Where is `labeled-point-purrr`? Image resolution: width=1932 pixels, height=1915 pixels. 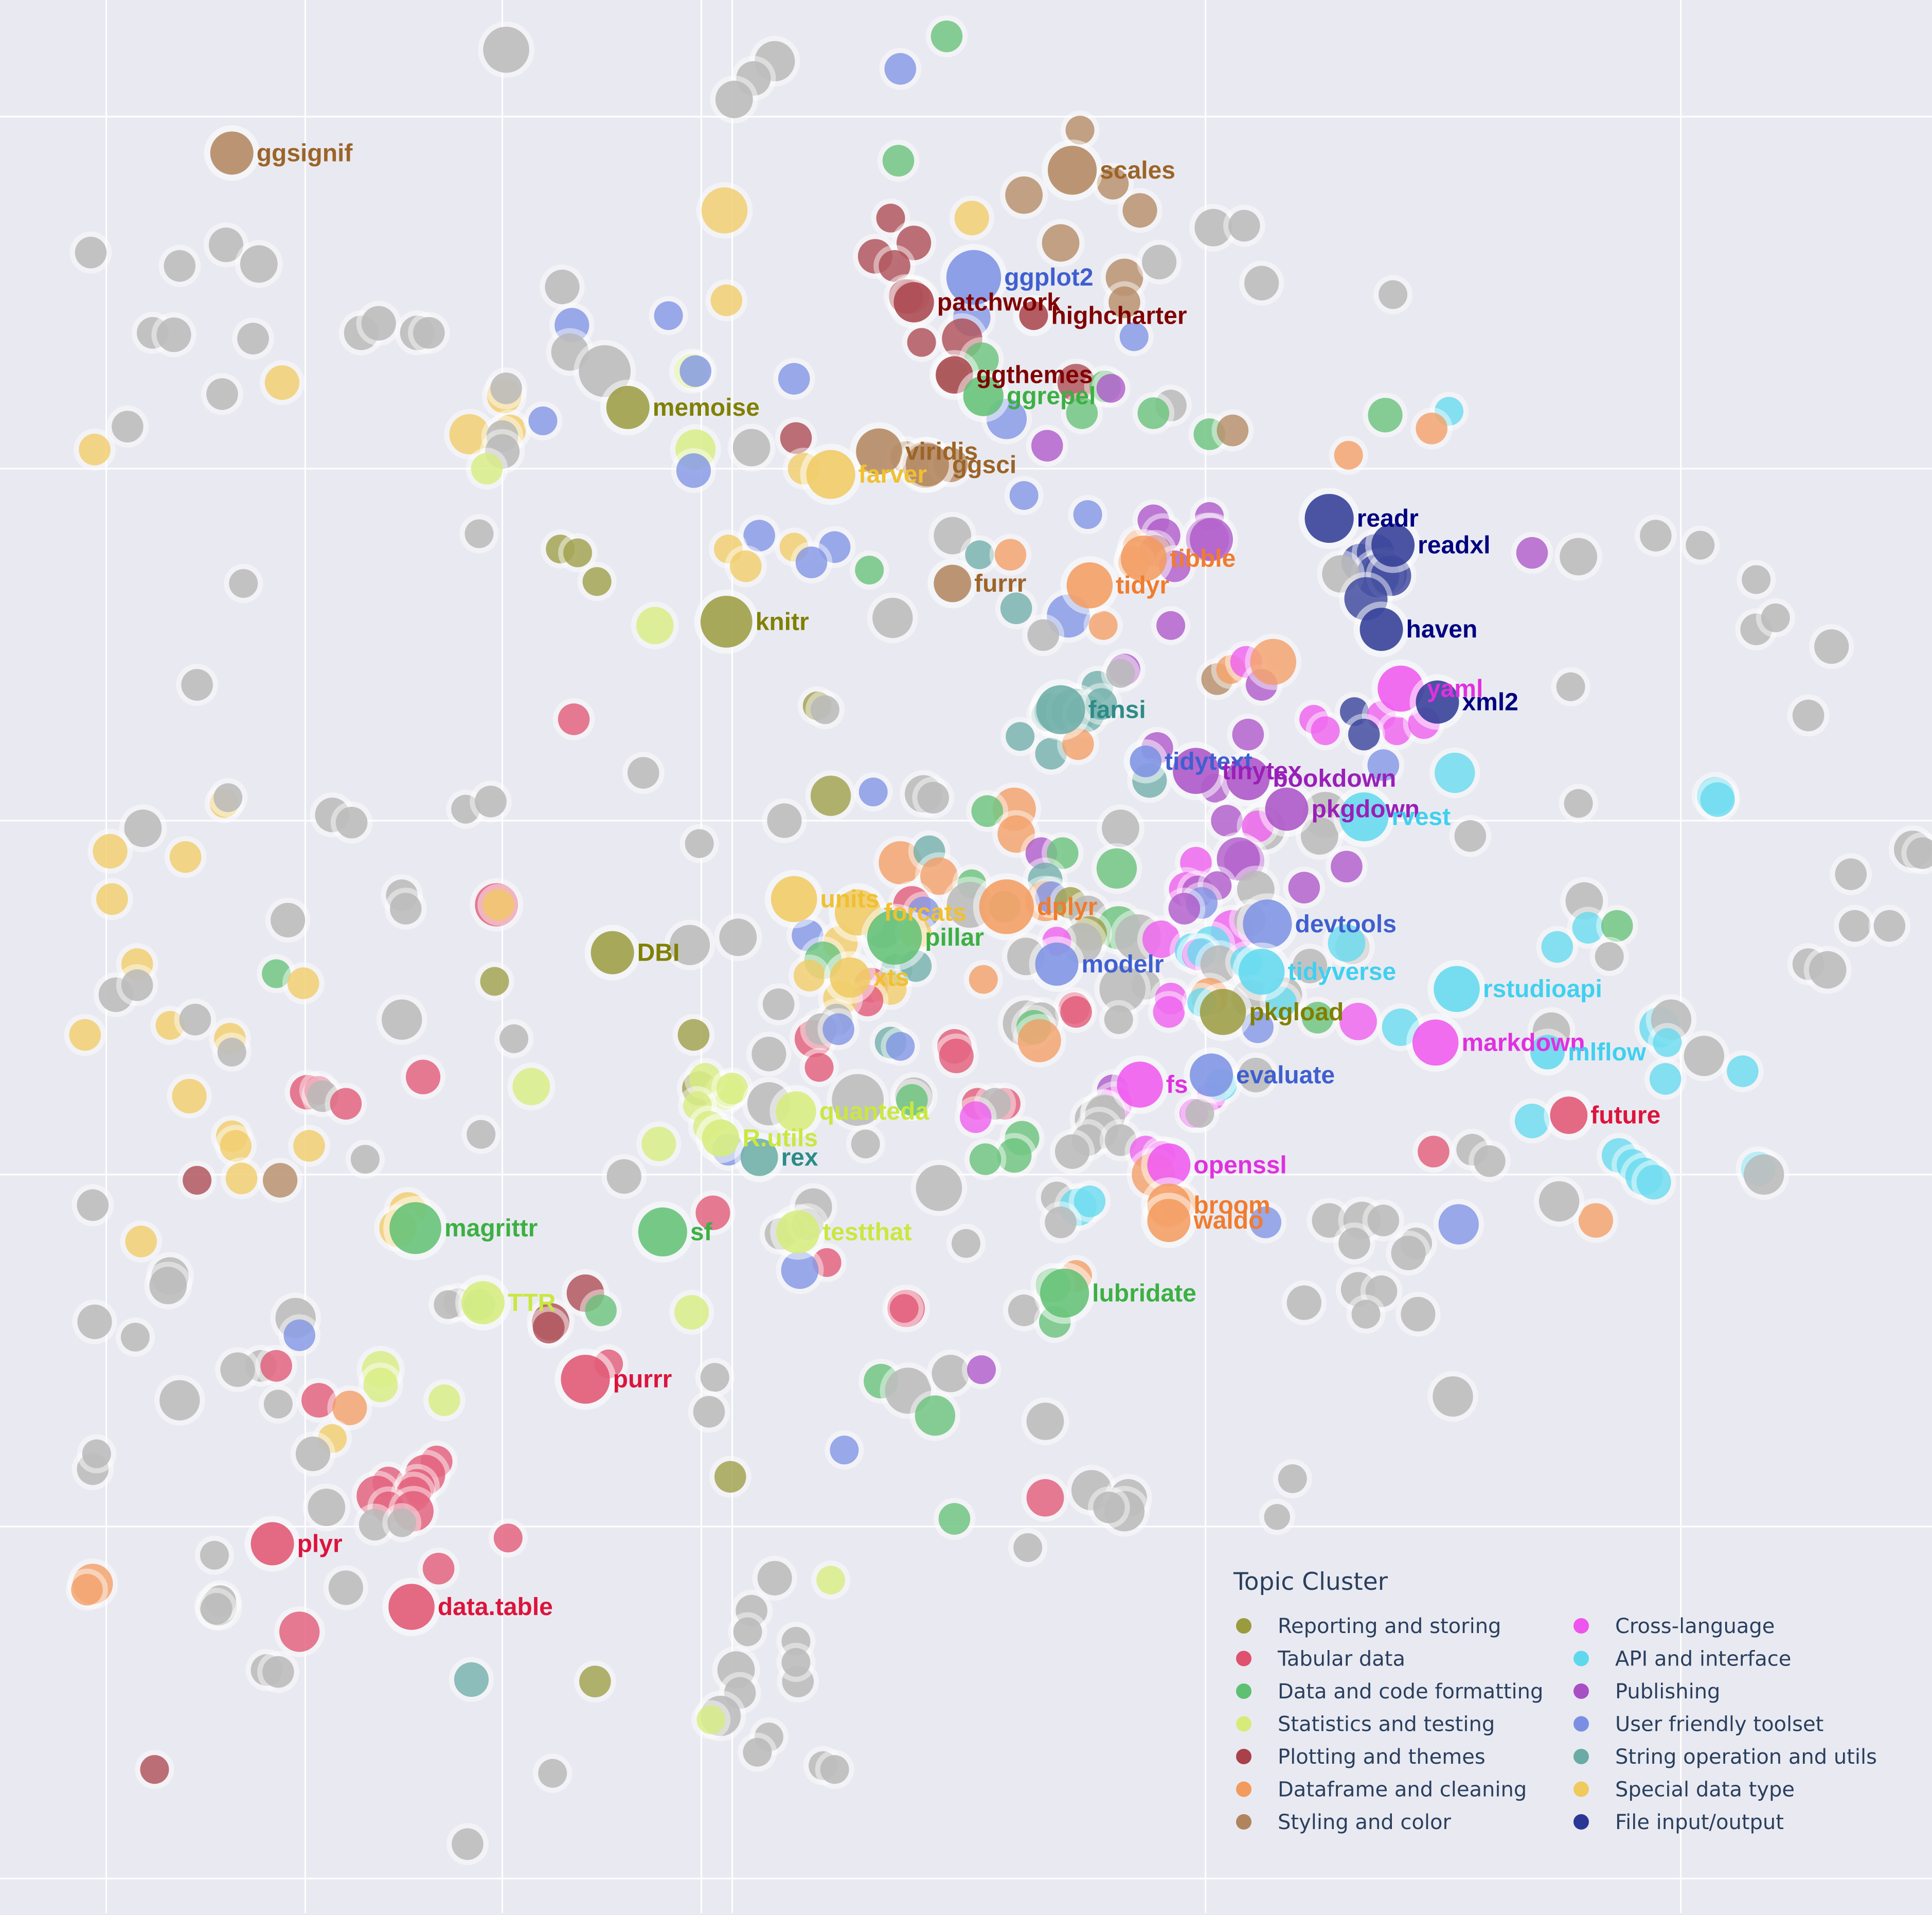
labeled-point-purrr is located at coordinates (585, 1379).